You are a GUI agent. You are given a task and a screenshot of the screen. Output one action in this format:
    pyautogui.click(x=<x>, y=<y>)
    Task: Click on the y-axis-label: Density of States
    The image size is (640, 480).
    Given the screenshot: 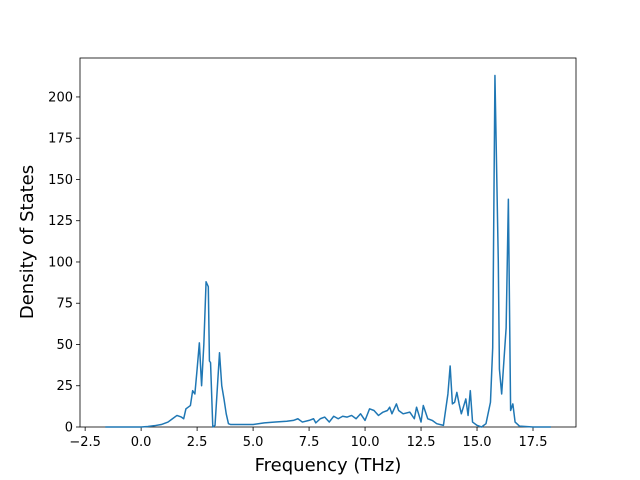 What is the action you would take?
    pyautogui.click(x=27, y=242)
    